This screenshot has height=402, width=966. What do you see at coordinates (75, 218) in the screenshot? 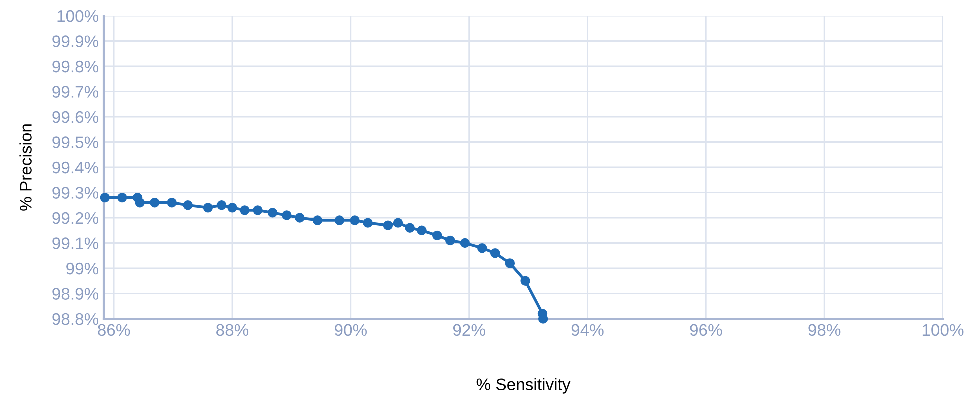
I see `y-tick-label: 99.2%` at bounding box center [75, 218].